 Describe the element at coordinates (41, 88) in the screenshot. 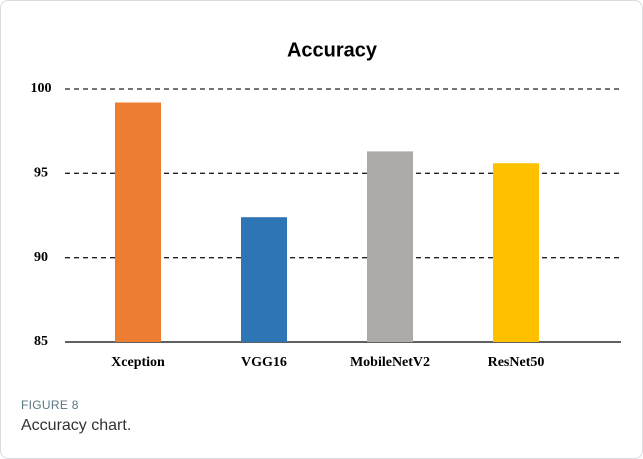

I see `y-tick-label: 100` at that location.